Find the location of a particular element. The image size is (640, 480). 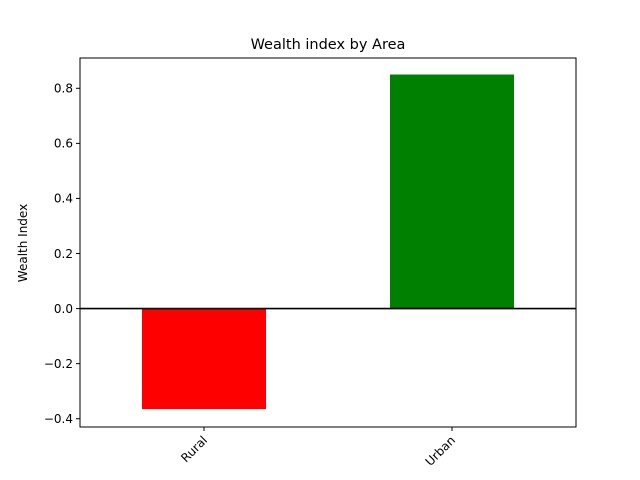

x-tick-label: Urban is located at coordinates (441, 451).